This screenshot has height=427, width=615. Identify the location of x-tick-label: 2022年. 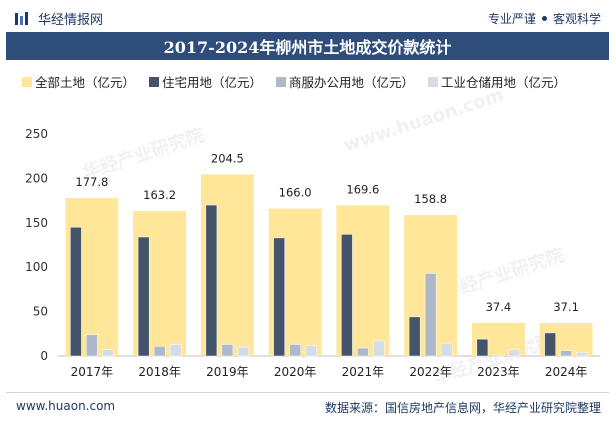
(430, 372).